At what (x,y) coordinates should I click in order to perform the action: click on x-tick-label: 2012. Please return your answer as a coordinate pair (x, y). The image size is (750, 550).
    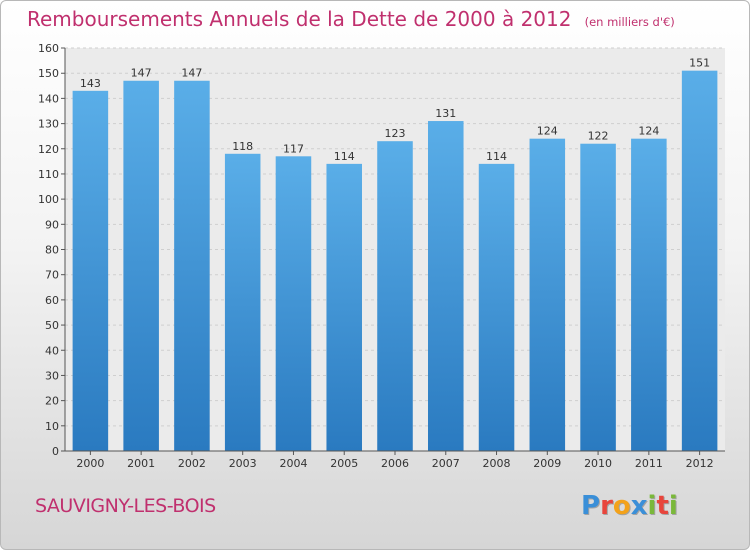
    Looking at the image, I should click on (700, 463).